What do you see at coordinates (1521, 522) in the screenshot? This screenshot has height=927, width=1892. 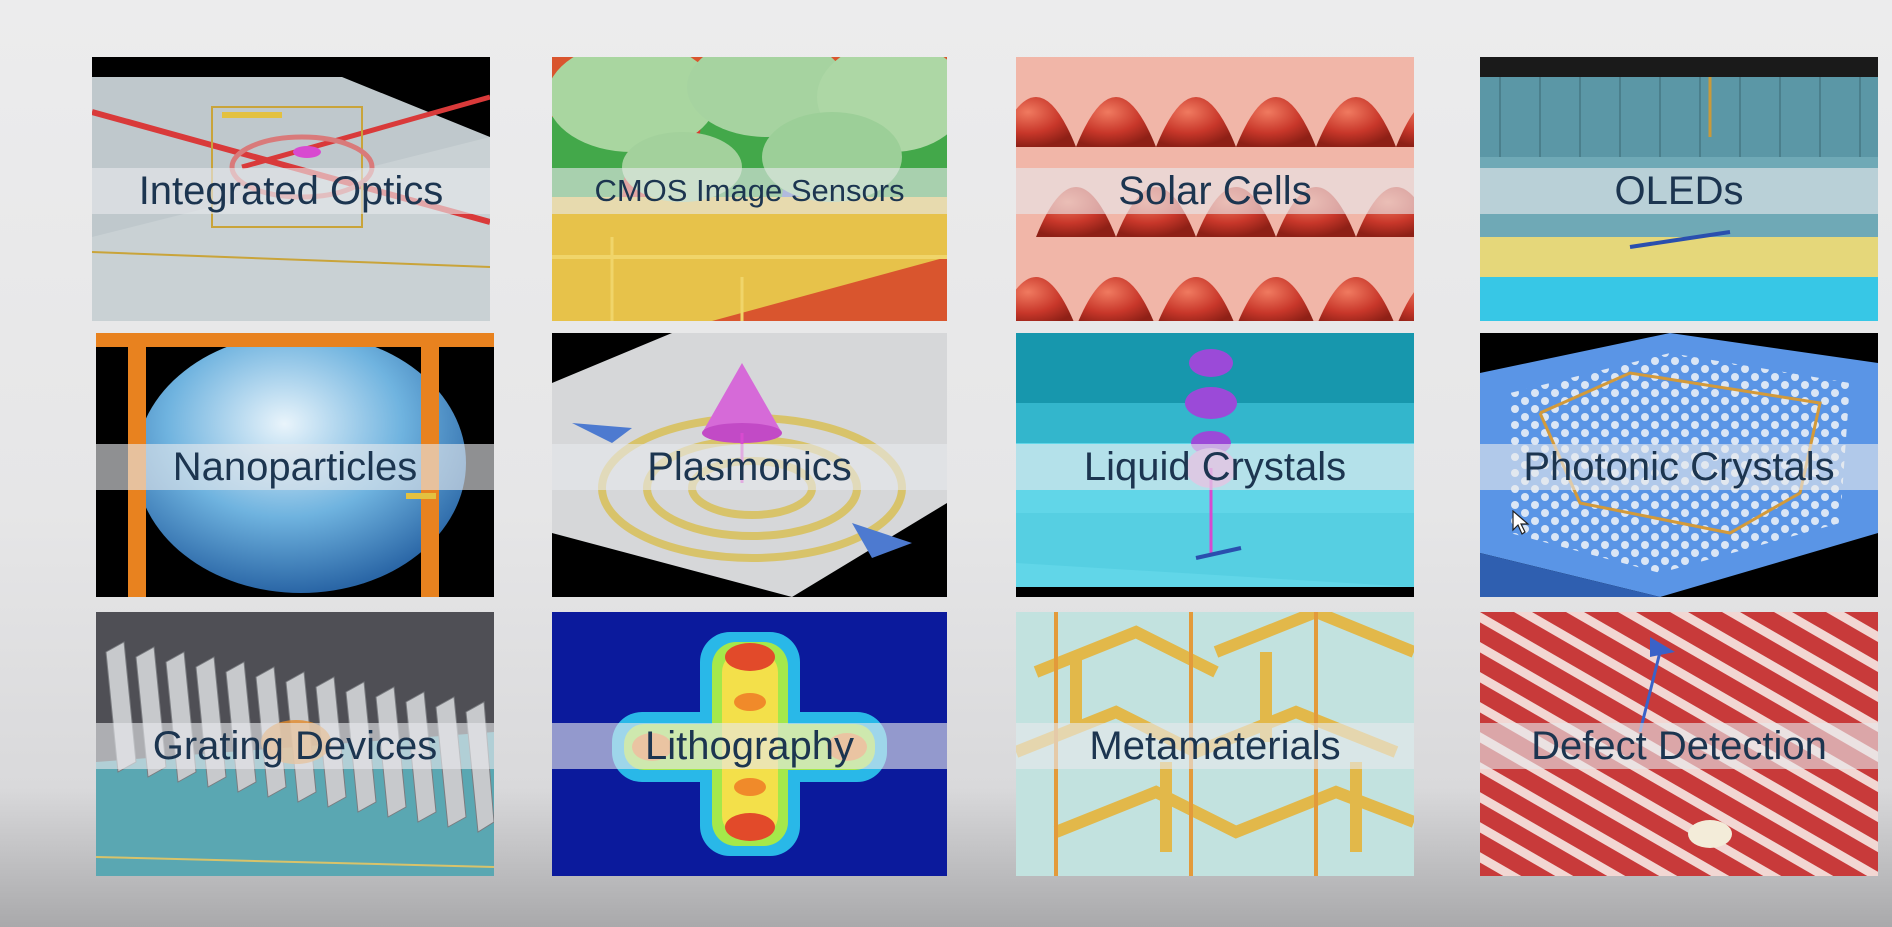 I see `mouse-cursor-icon` at bounding box center [1521, 522].